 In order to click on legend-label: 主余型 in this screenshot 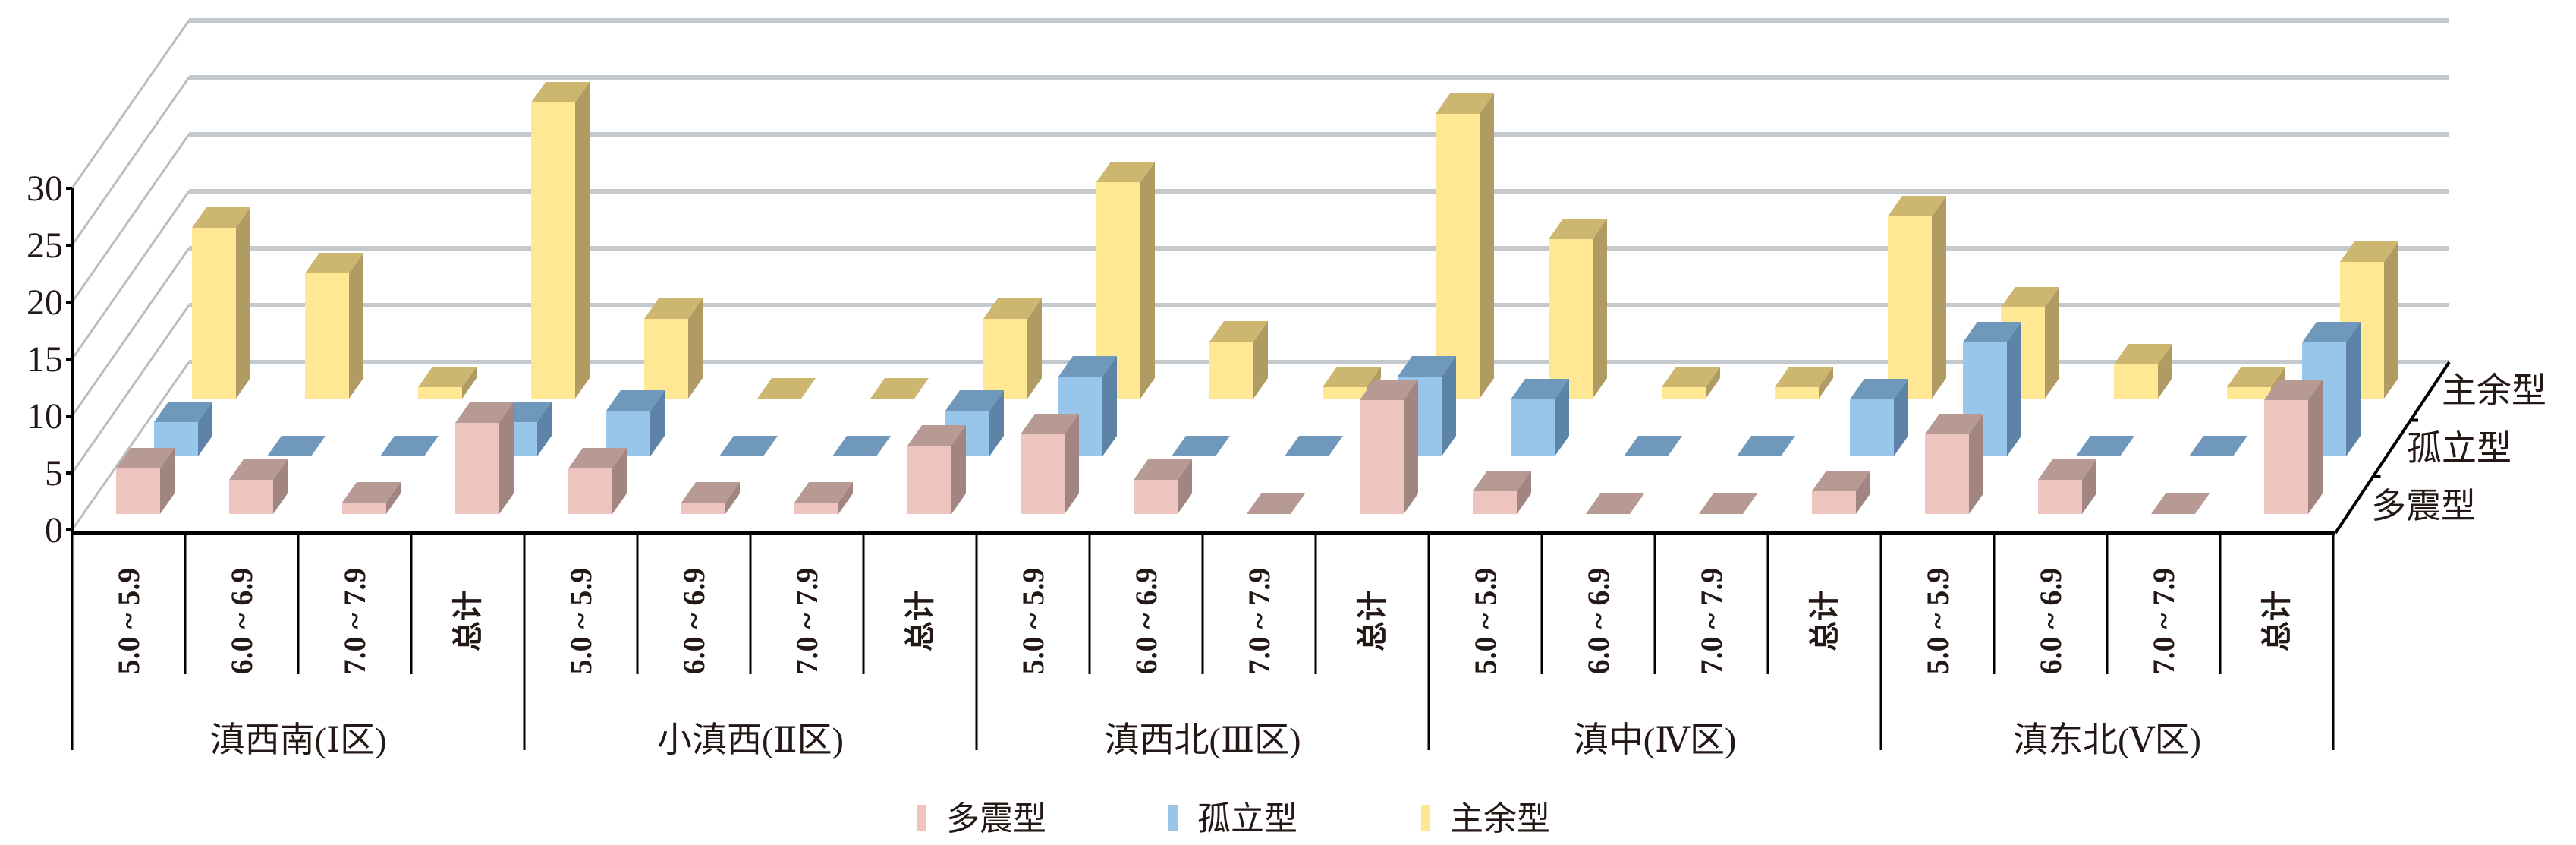, I will do `click(1500, 818)`.